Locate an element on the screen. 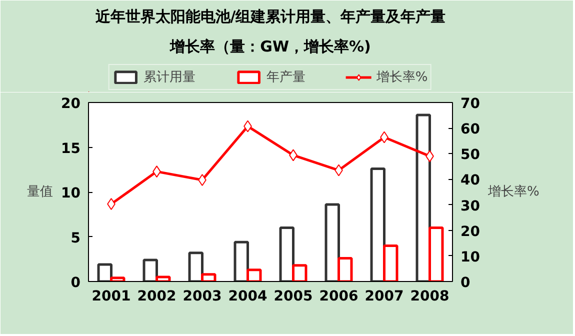  chart-title: 近年世界太阳能电池/组建累计用量、年产量及年产量 is located at coordinates (270, 17).